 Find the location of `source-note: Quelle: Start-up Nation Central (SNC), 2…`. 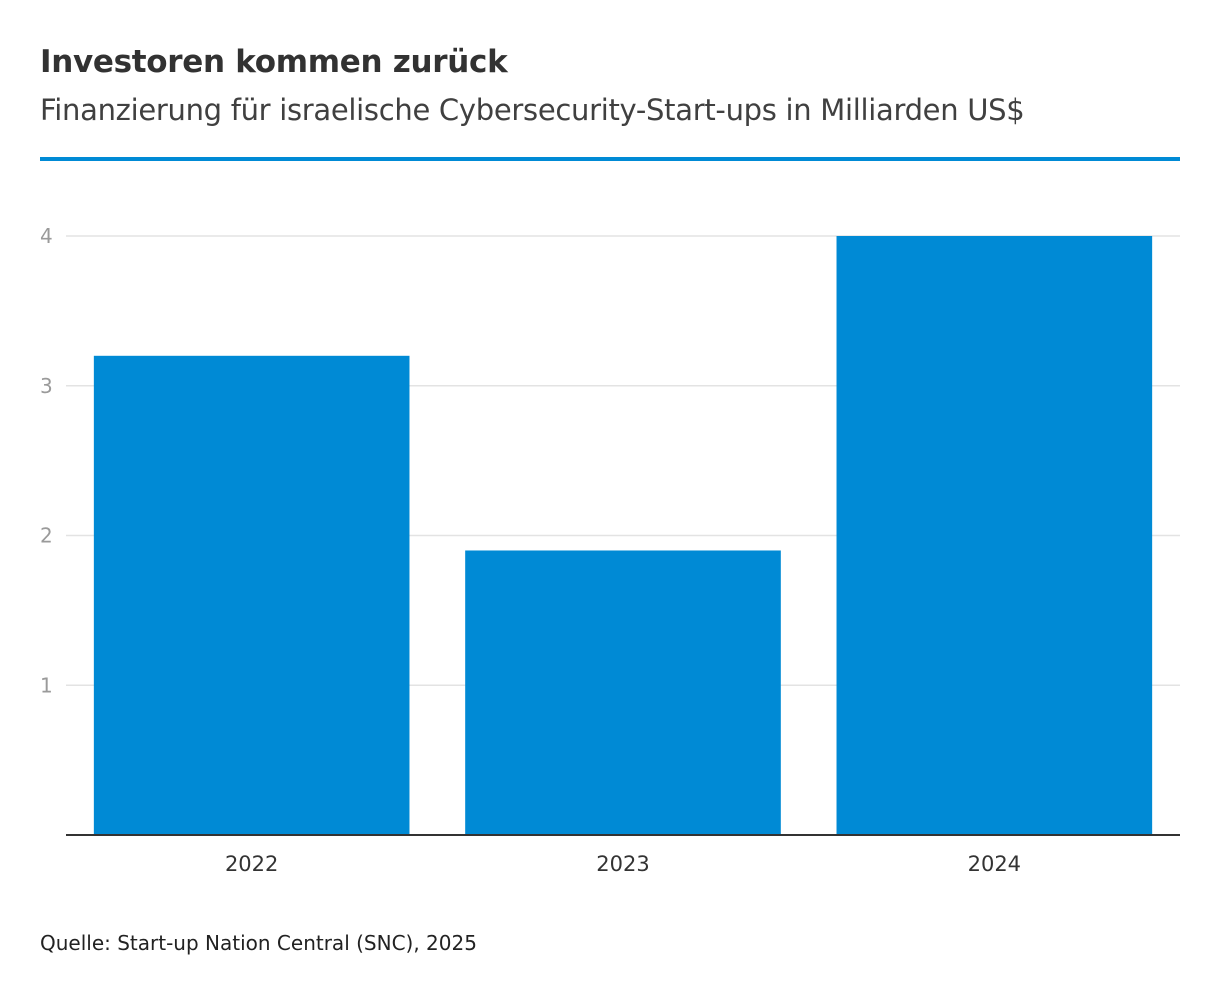

source-note: Quelle: Start-up Nation Central (SNC), 2… is located at coordinates (258, 943).